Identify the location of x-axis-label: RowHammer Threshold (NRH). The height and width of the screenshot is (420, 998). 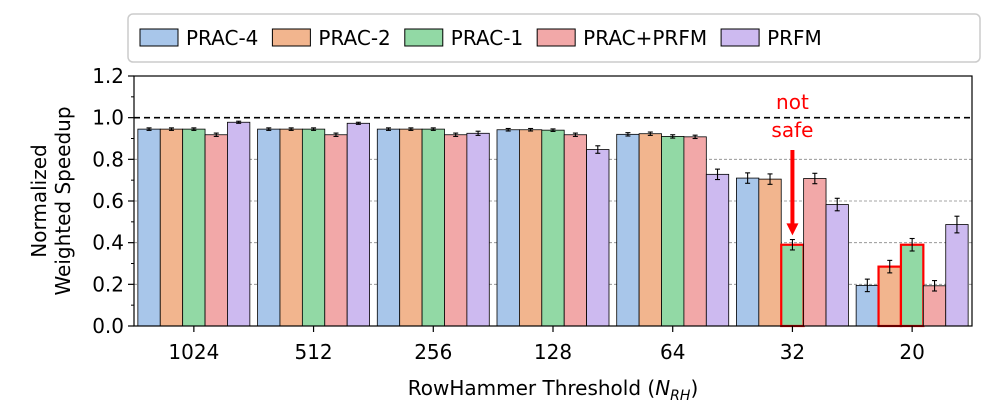
(553, 390).